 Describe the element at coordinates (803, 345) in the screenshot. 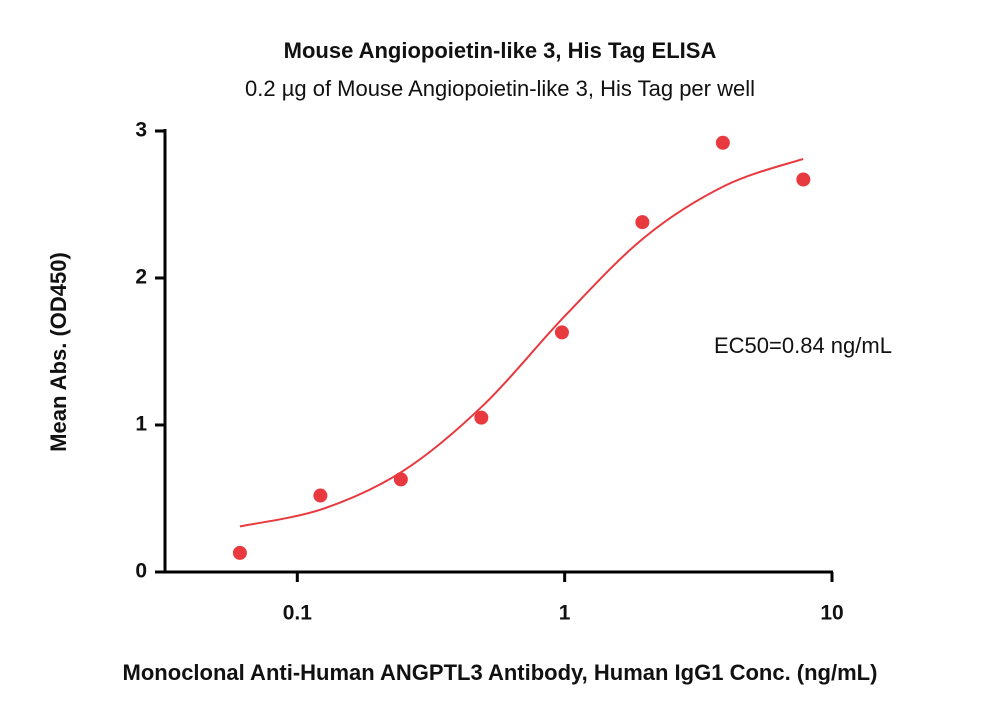

I see `annotation: EC50=0.84 ng/mL` at that location.